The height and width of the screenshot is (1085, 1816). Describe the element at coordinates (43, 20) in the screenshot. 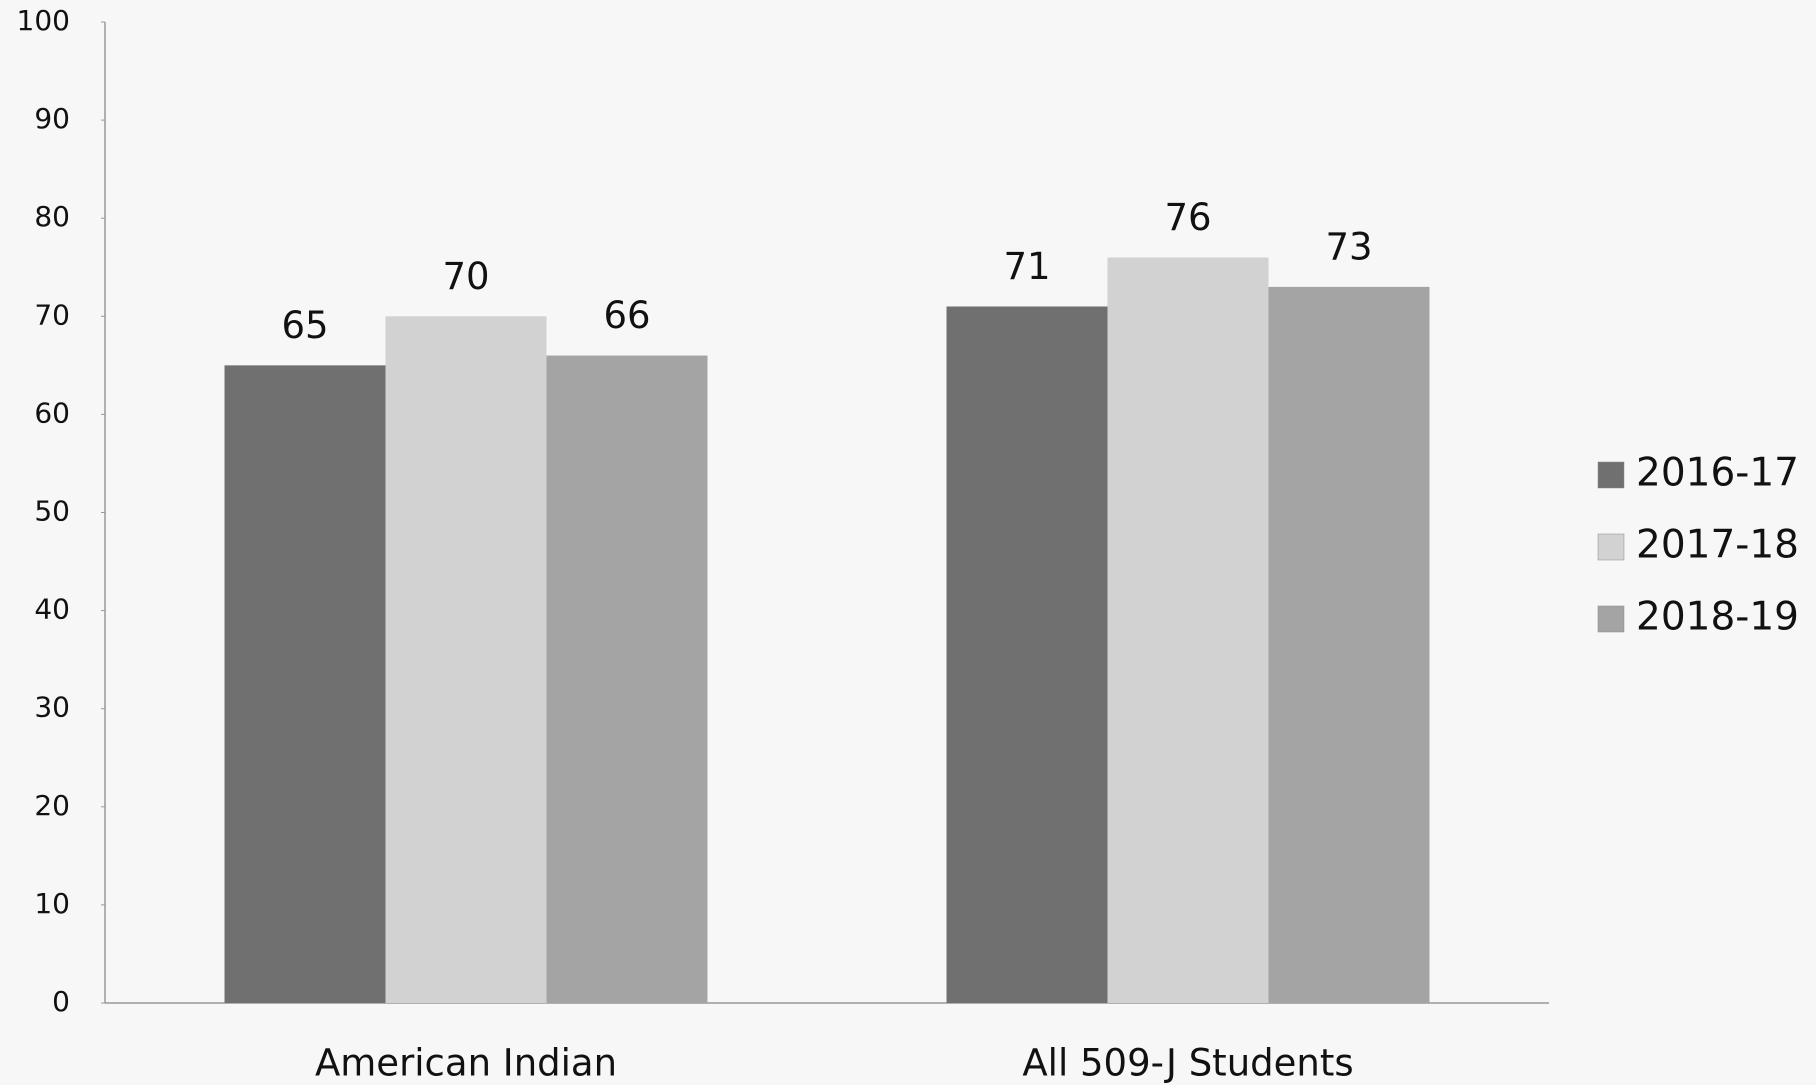

I see `y-tick-label: 100` at that location.